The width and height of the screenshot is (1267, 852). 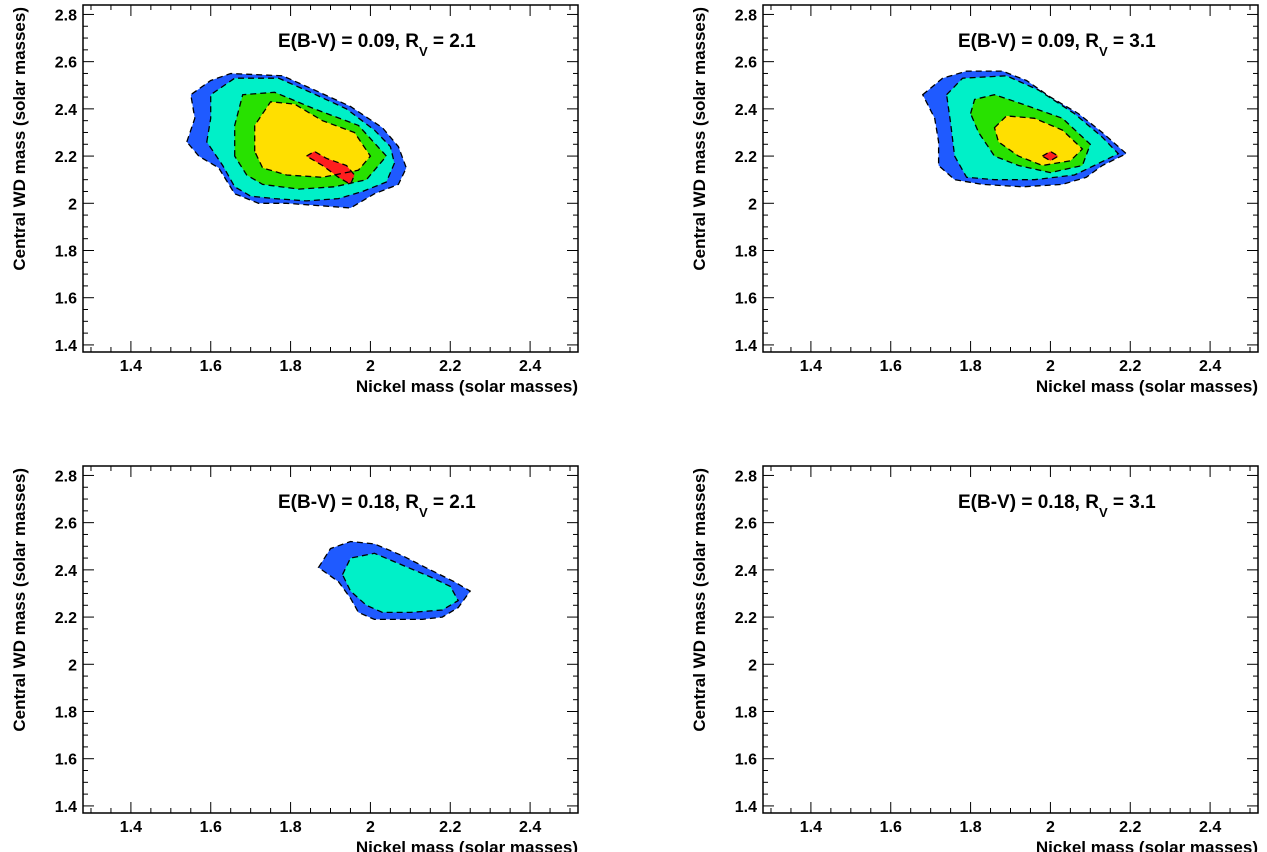 I want to click on panel-annotation: E(B-V) = 0.18, RV = 3.1, so click(x=1057, y=506).